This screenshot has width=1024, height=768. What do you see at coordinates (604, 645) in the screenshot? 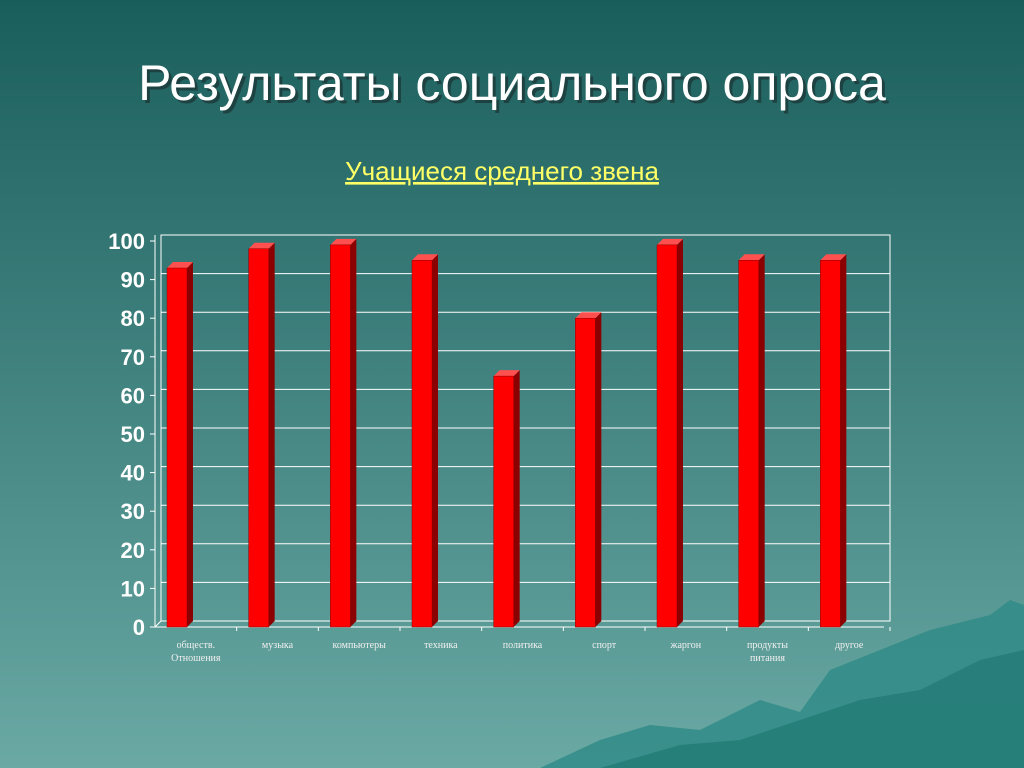
I see `x-tick-label: спорт` at bounding box center [604, 645].